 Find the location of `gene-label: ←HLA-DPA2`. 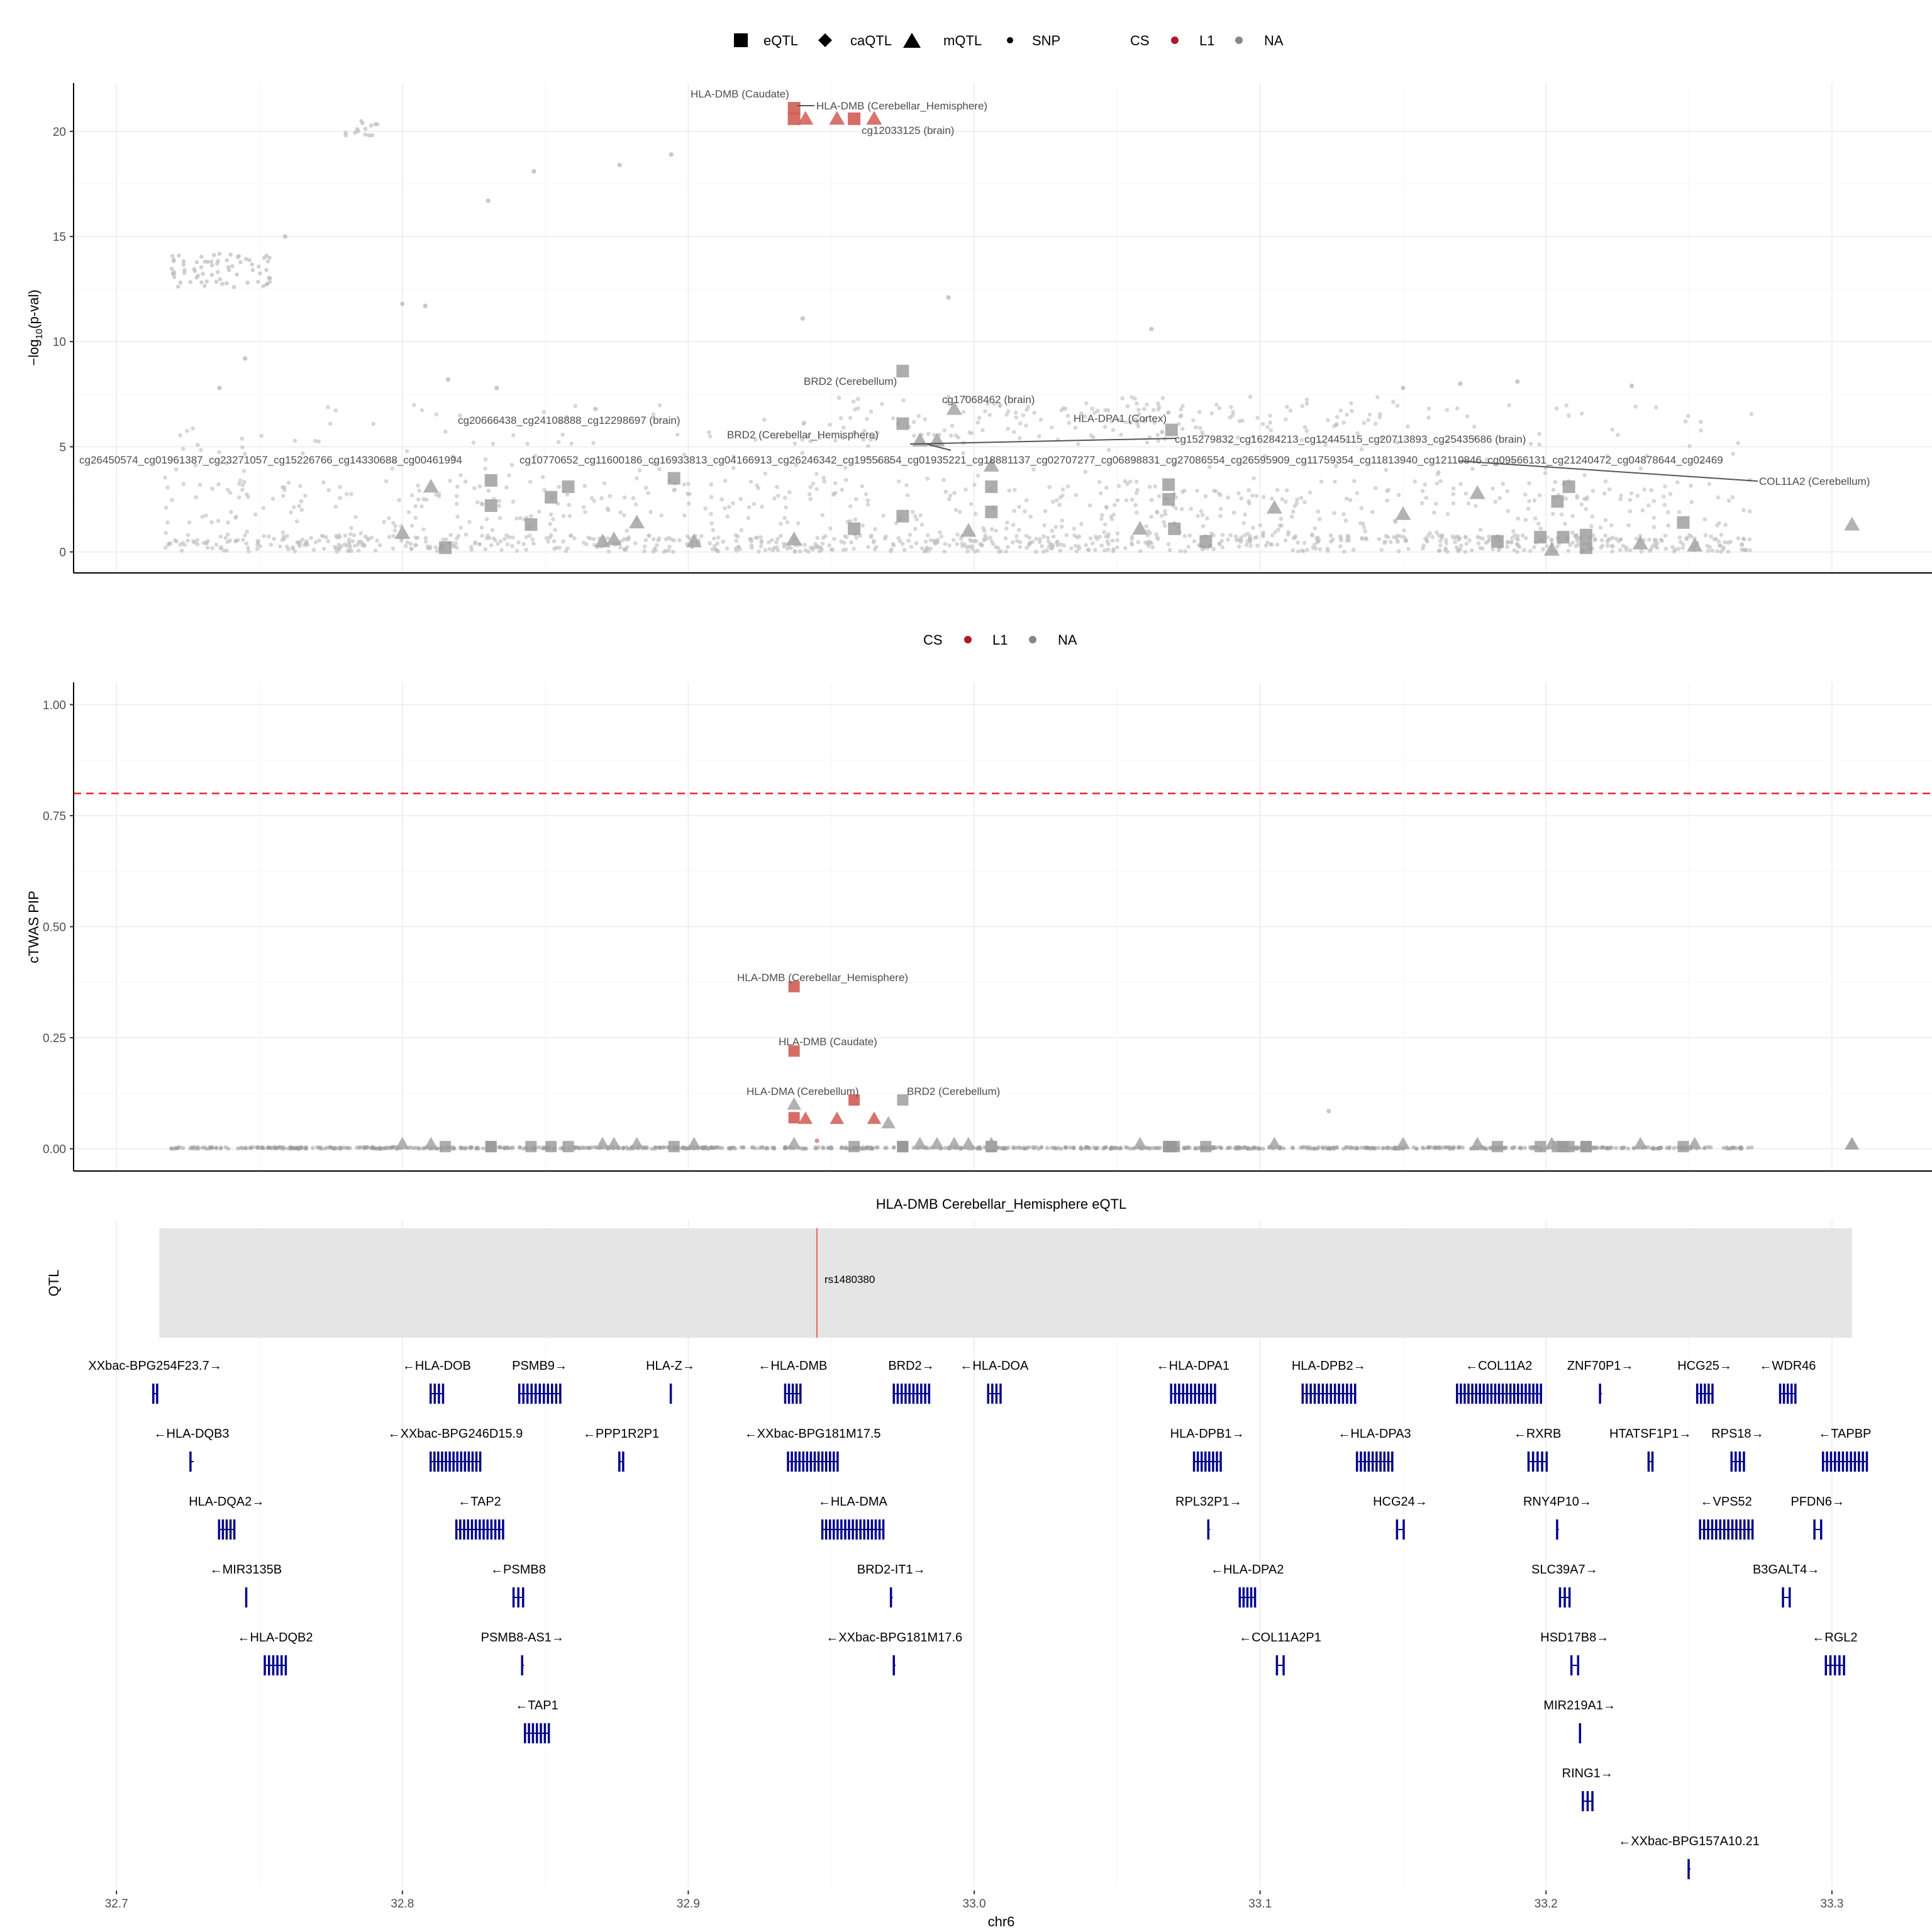

gene-label: ←HLA-DPA2 is located at coordinates (1247, 1570).